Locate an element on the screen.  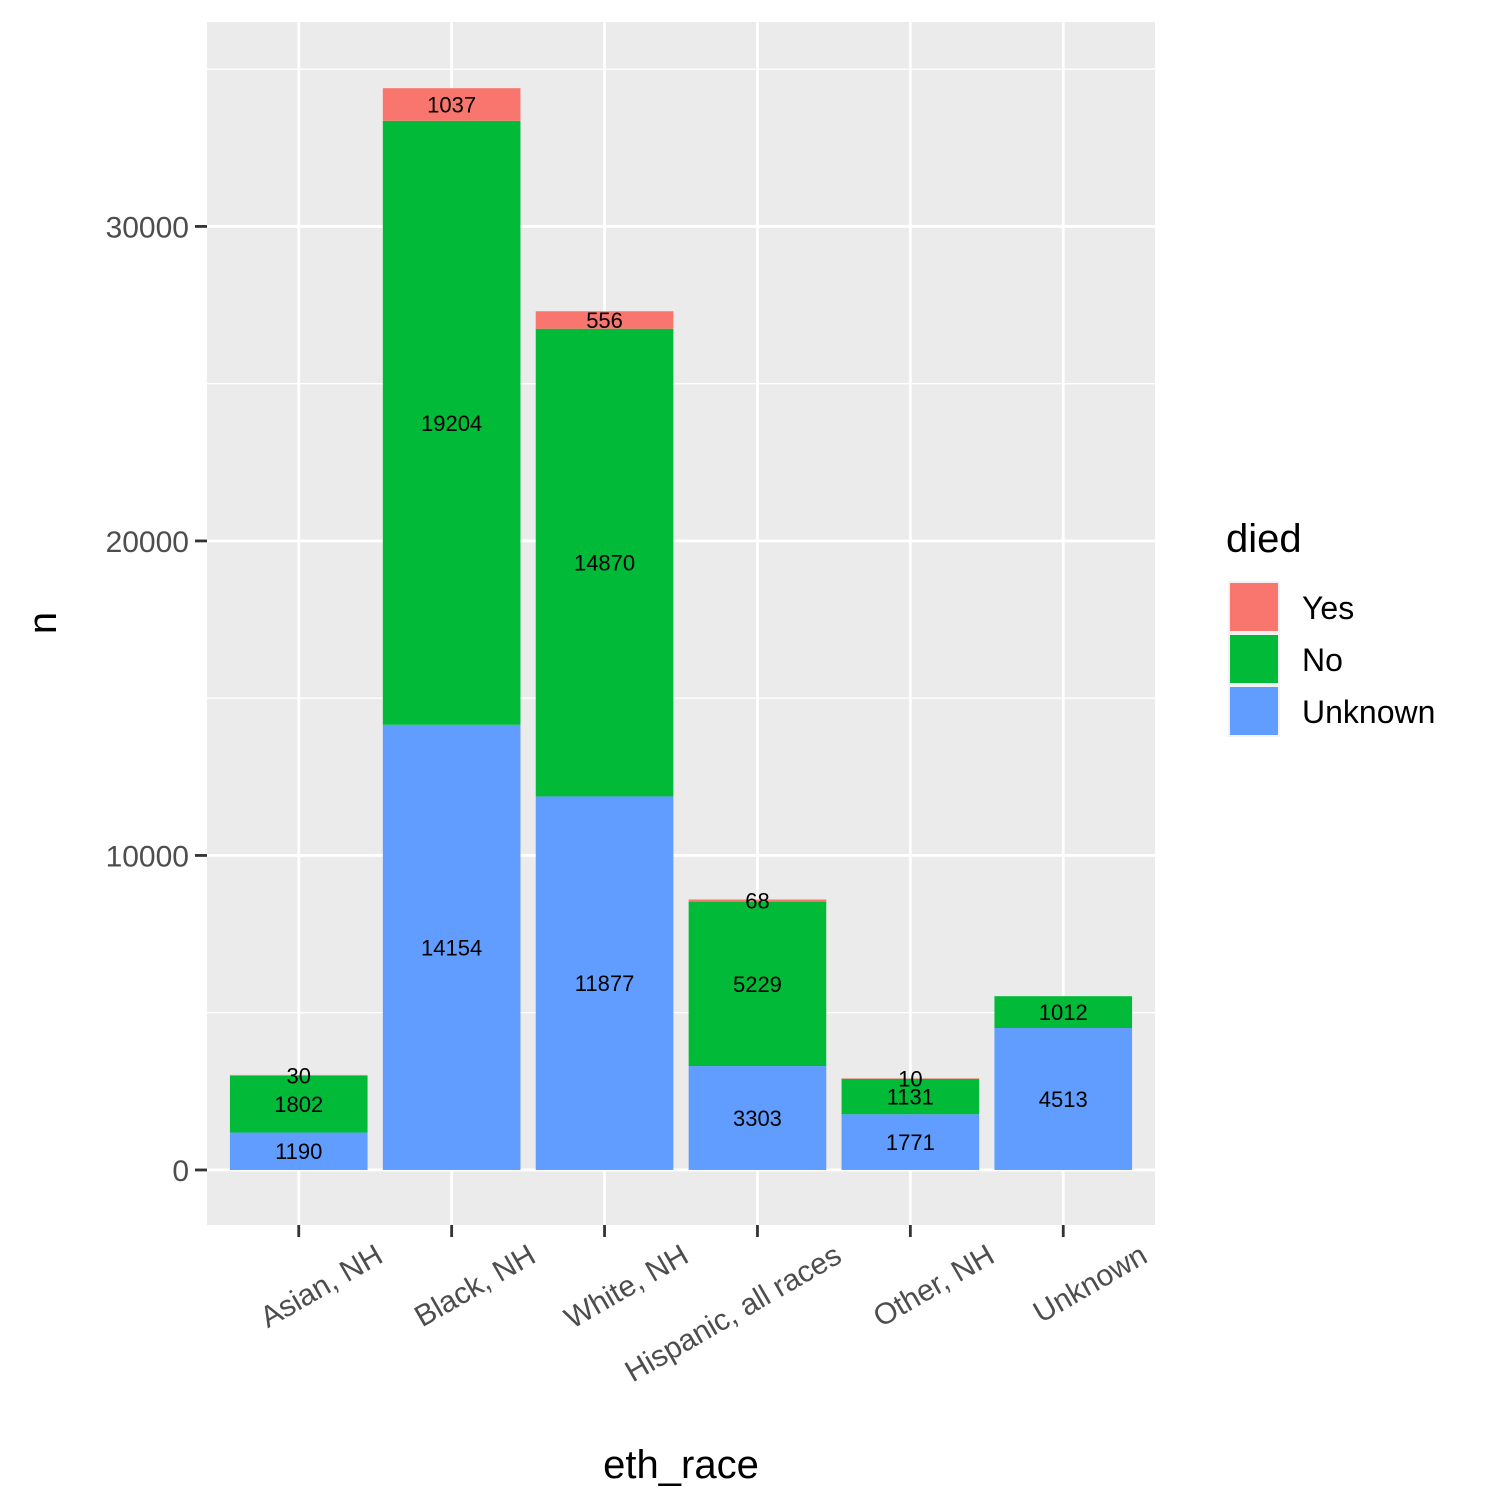
x-tick-label: Asian, NH is located at coordinates (321, 1286).